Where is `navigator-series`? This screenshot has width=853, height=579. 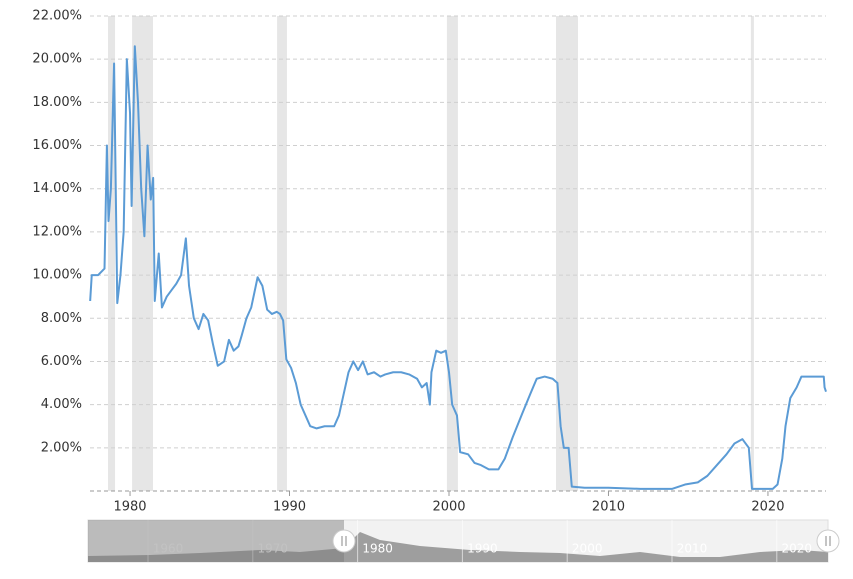
navigator-series is located at coordinates (458, 547).